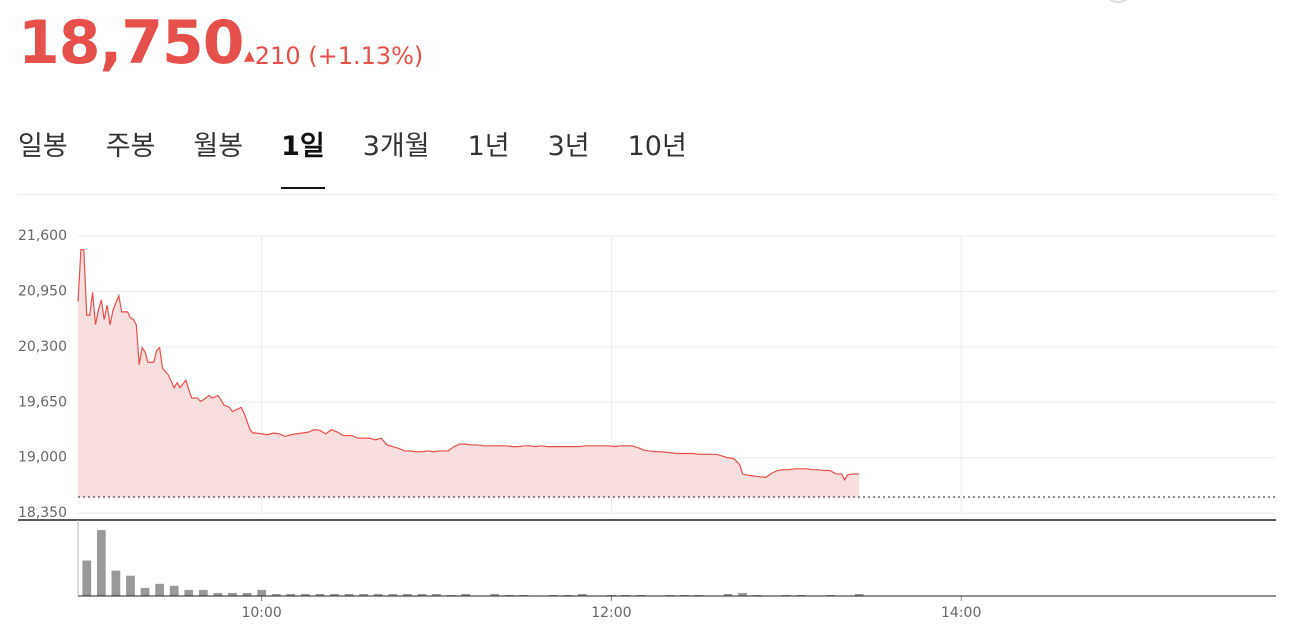  What do you see at coordinates (131, 43) in the screenshot?
I see `price: 18,750` at bounding box center [131, 43].